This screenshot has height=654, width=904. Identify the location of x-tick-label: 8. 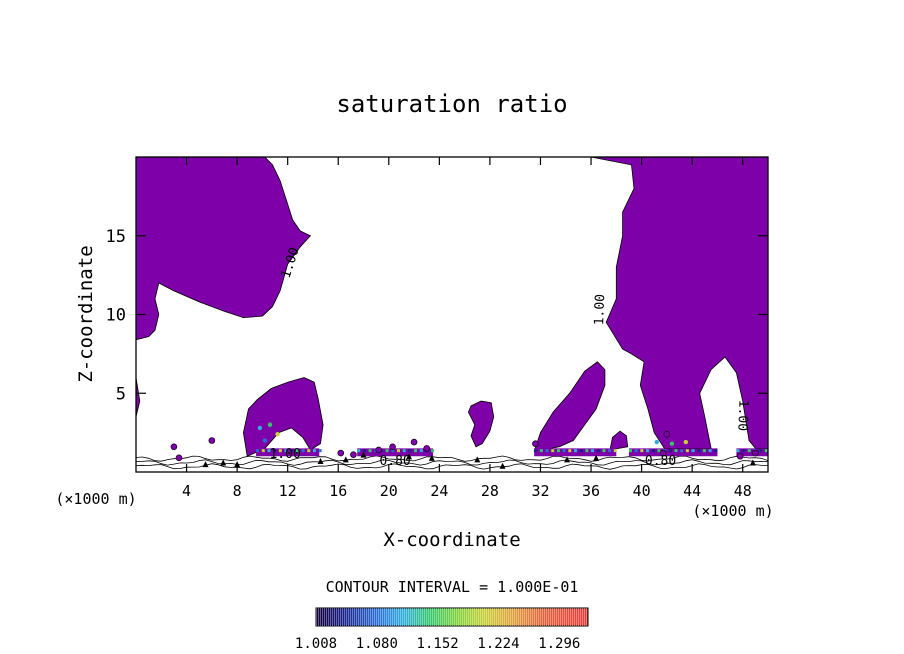
(237, 491).